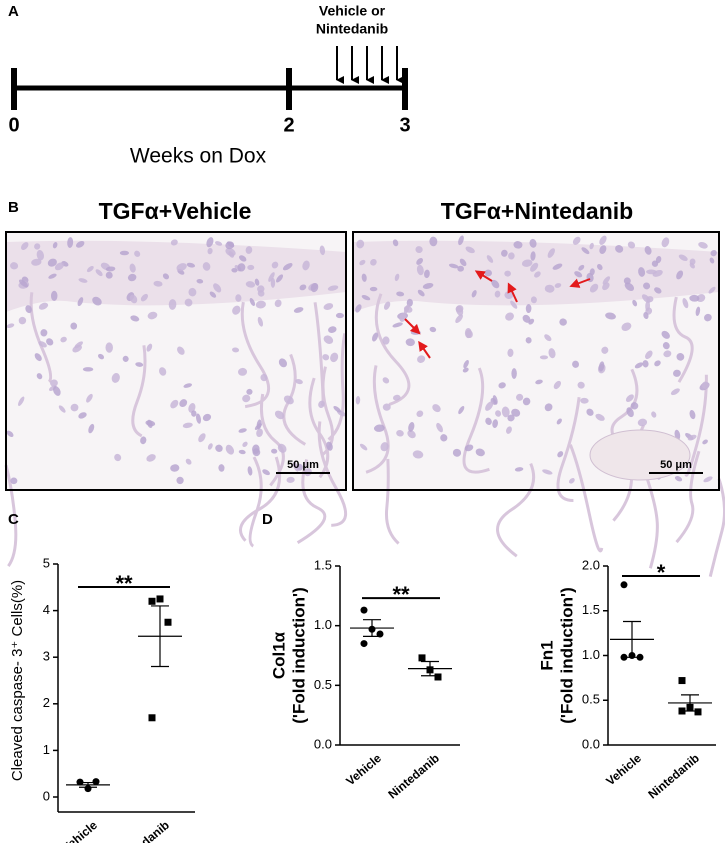 This screenshot has height=848, width=725. I want to click on y-tick-label: 1, so click(46, 749).